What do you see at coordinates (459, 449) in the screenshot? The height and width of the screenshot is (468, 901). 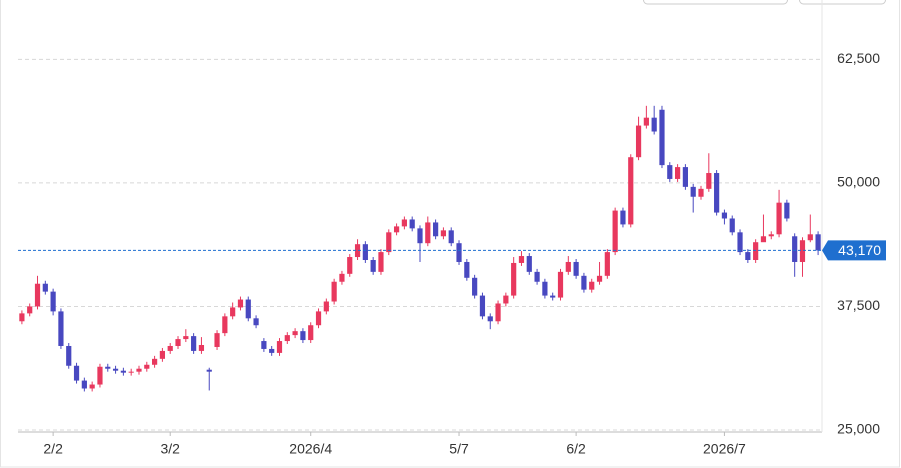 I see `x-tick-label: 5/7` at bounding box center [459, 449].